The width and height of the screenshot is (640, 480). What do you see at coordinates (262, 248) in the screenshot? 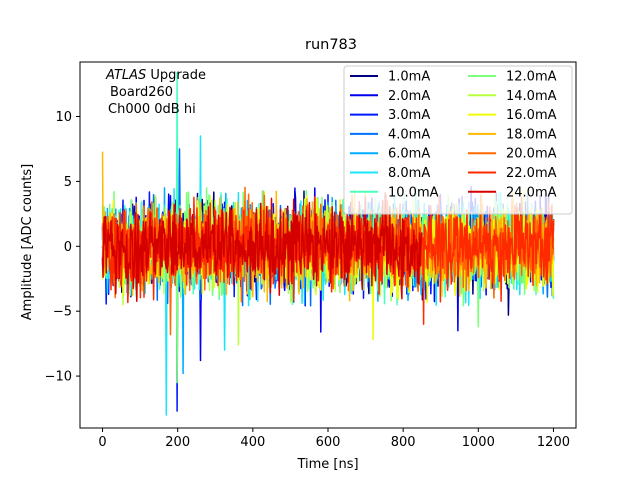
I see `series-line-24.0mA` at bounding box center [262, 248].